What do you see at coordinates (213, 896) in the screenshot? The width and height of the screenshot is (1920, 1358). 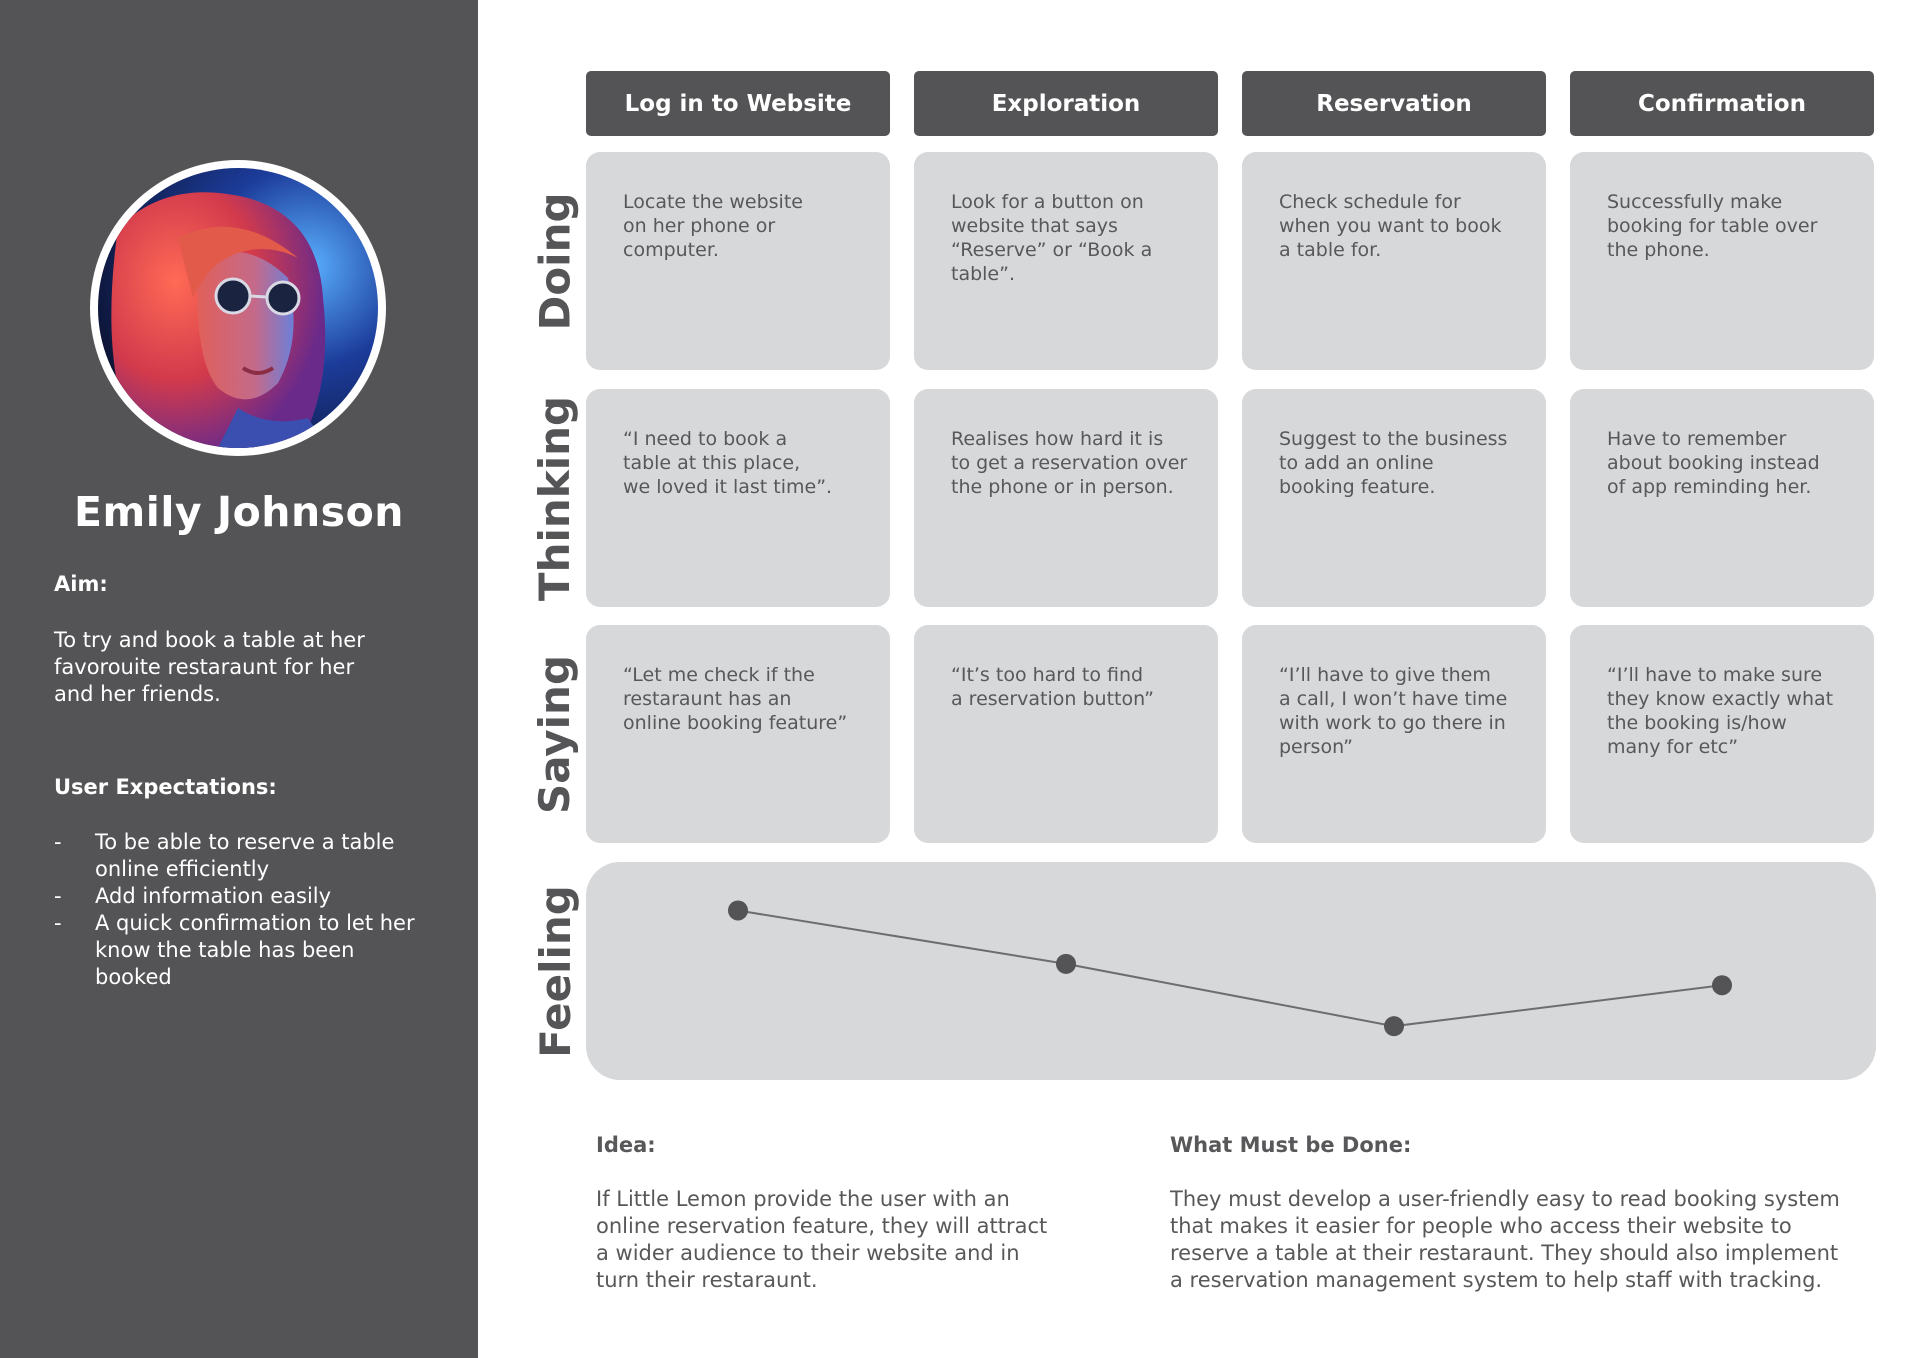 I see `expectation-text: Add information easily` at bounding box center [213, 896].